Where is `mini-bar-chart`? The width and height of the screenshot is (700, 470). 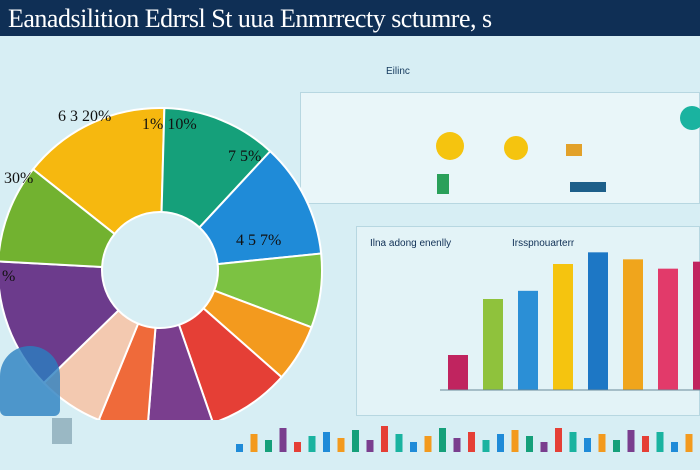 mini-bar-chart is located at coordinates (464, 439).